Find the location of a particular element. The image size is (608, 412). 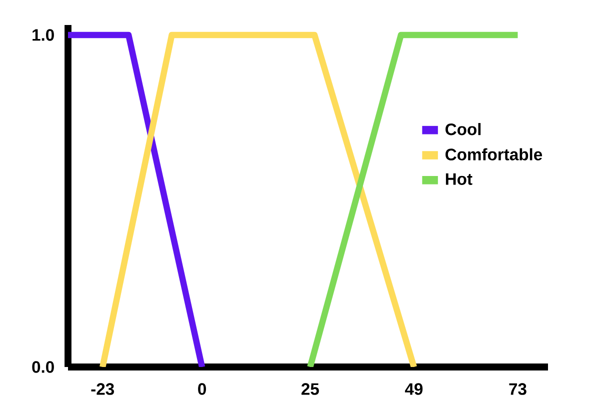

x-tick-label: 49 is located at coordinates (413, 389).